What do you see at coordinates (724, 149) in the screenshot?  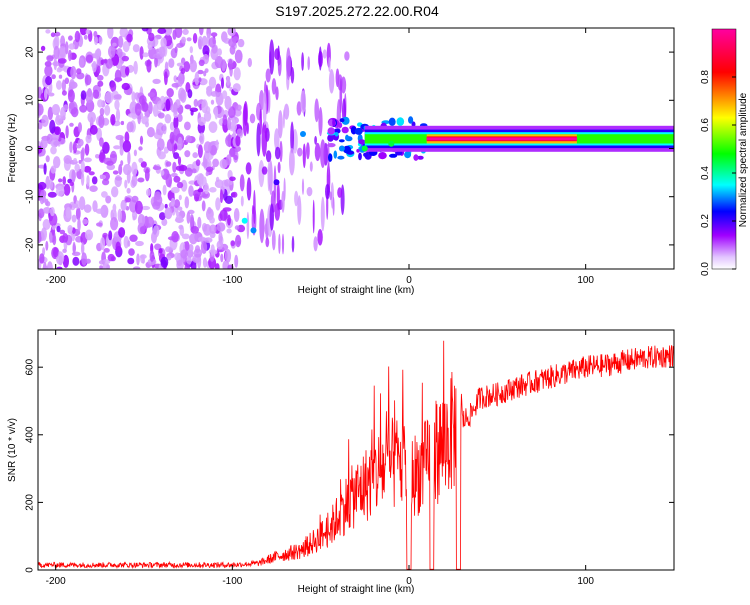 I see `colorbar` at bounding box center [724, 149].